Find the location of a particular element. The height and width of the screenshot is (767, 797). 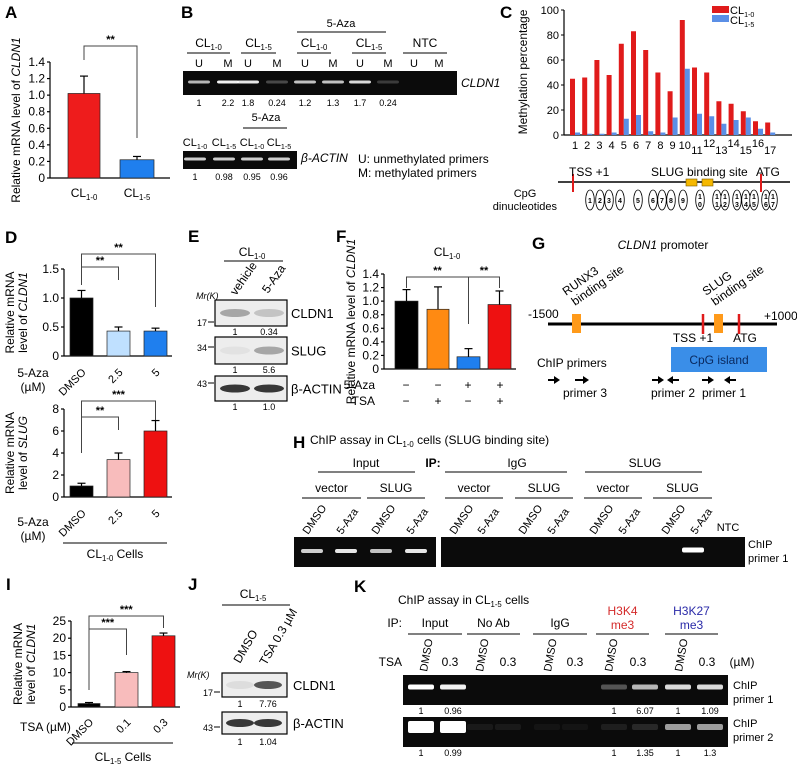

y-tick-label: 0.8 is located at coordinates (36, 112).